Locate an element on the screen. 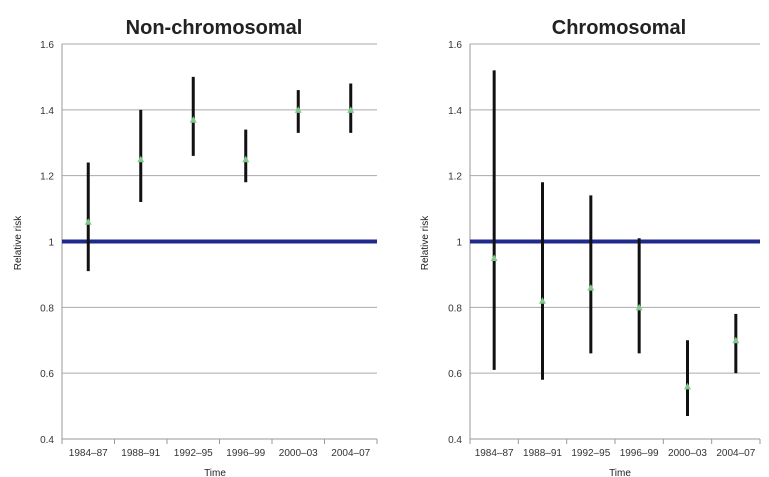 The width and height of the screenshot is (769, 477). chart-title: Chromosomal is located at coordinates (619, 28).